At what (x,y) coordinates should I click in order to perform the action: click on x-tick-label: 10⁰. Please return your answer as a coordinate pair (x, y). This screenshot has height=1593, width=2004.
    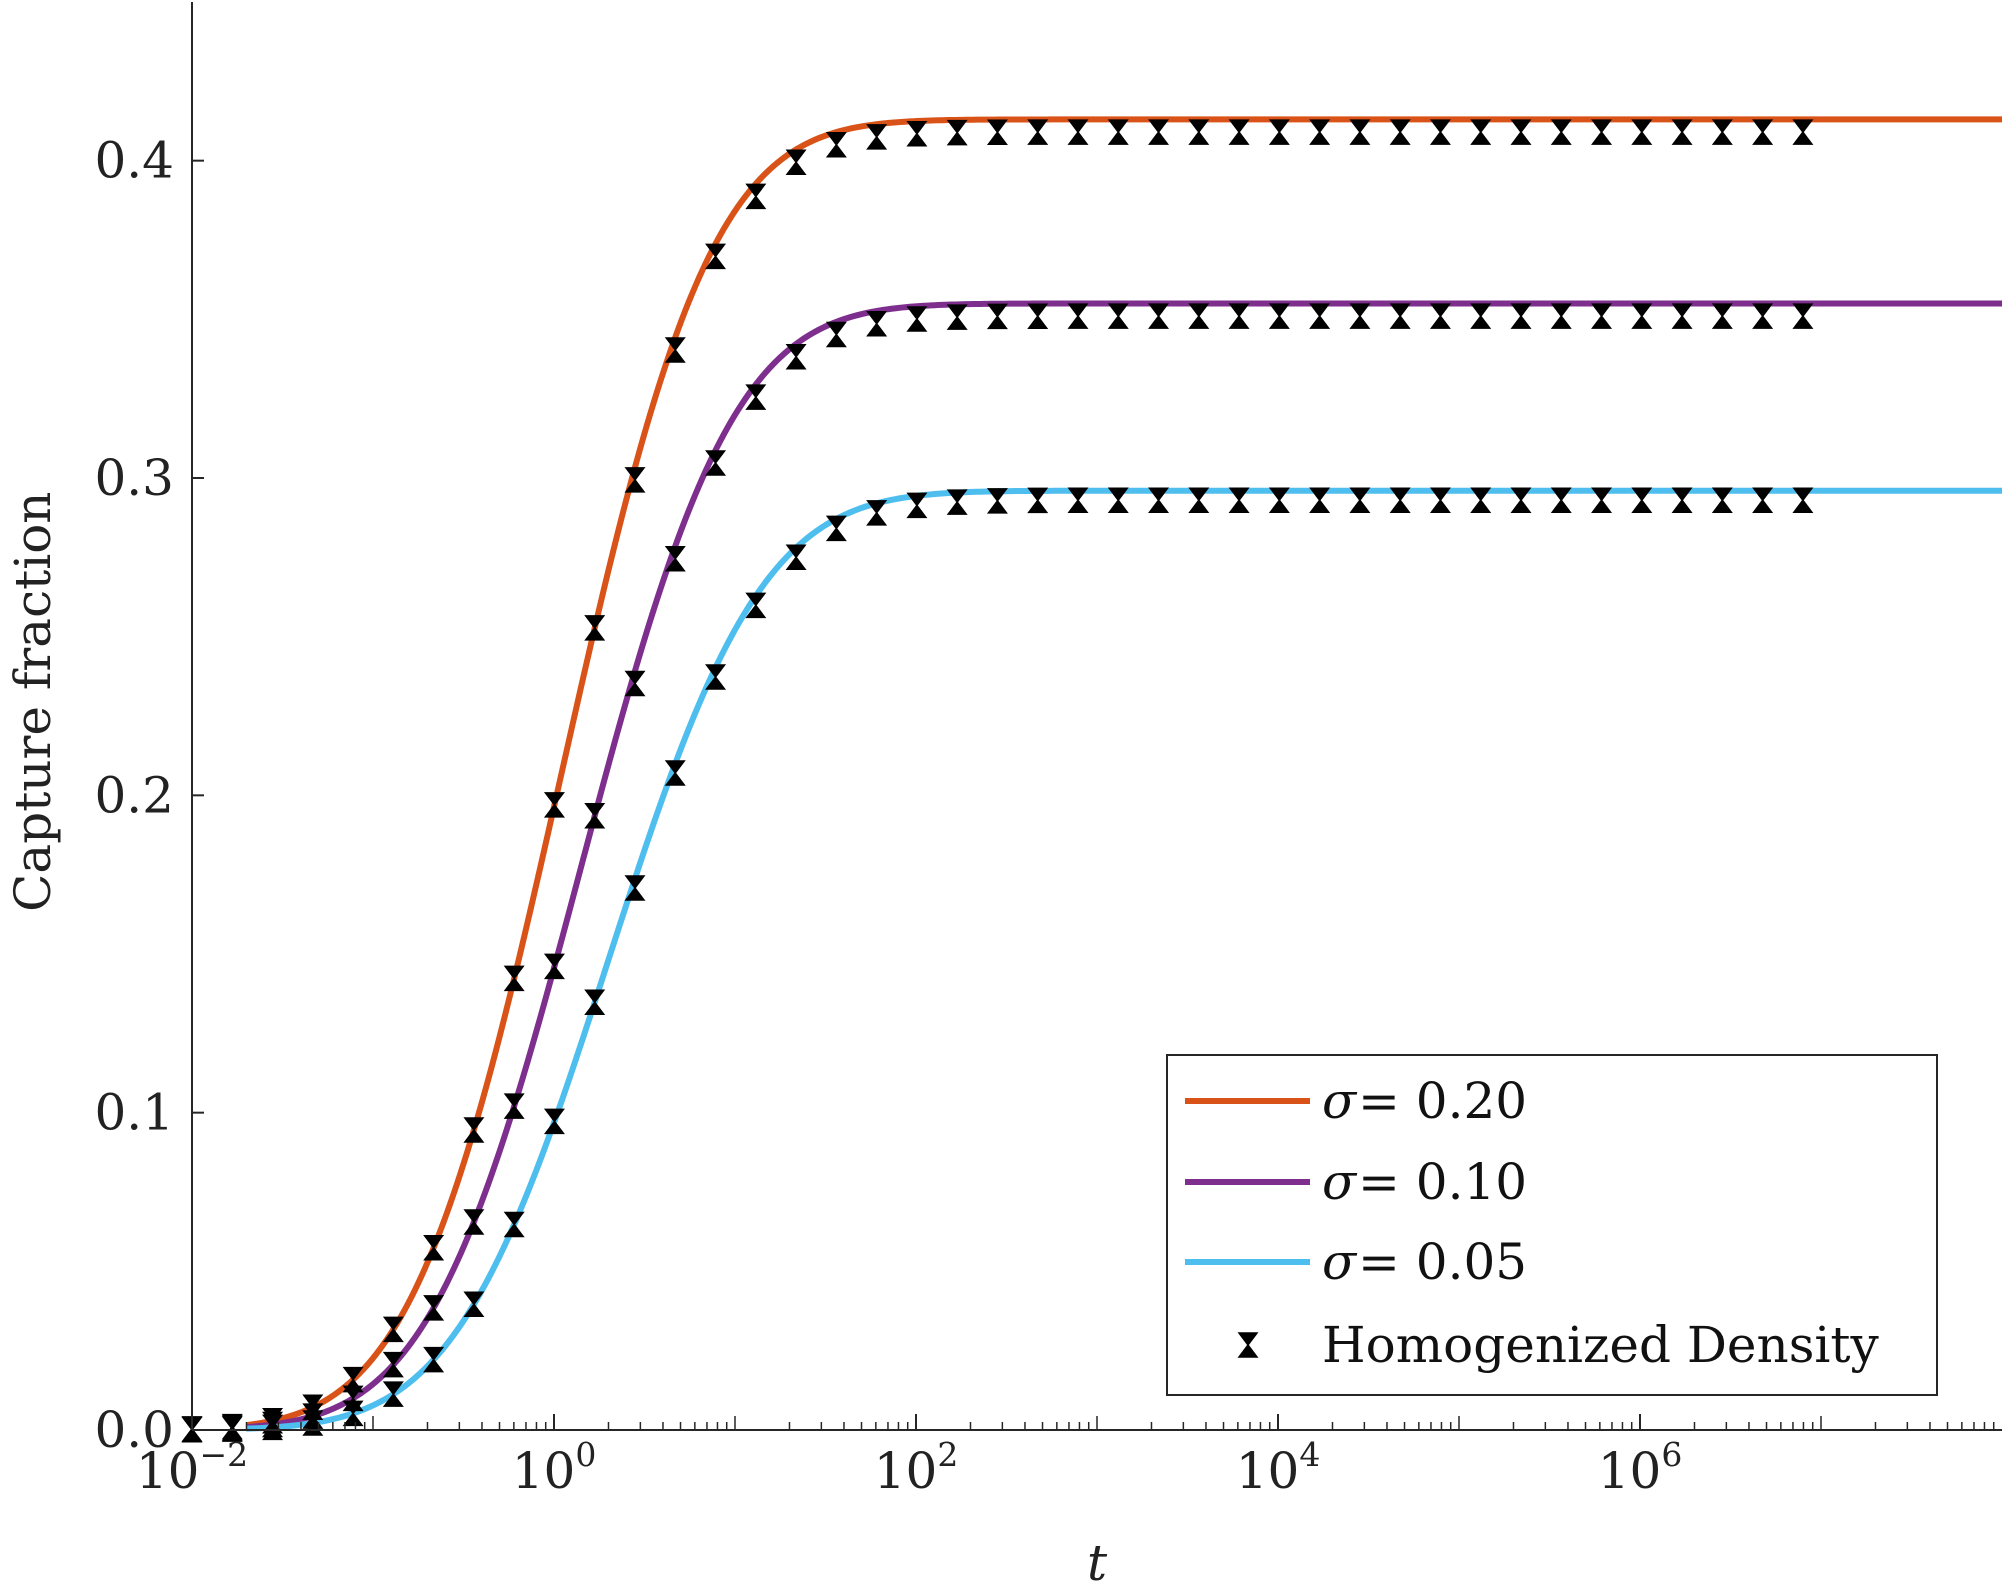
    Looking at the image, I should click on (554, 1467).